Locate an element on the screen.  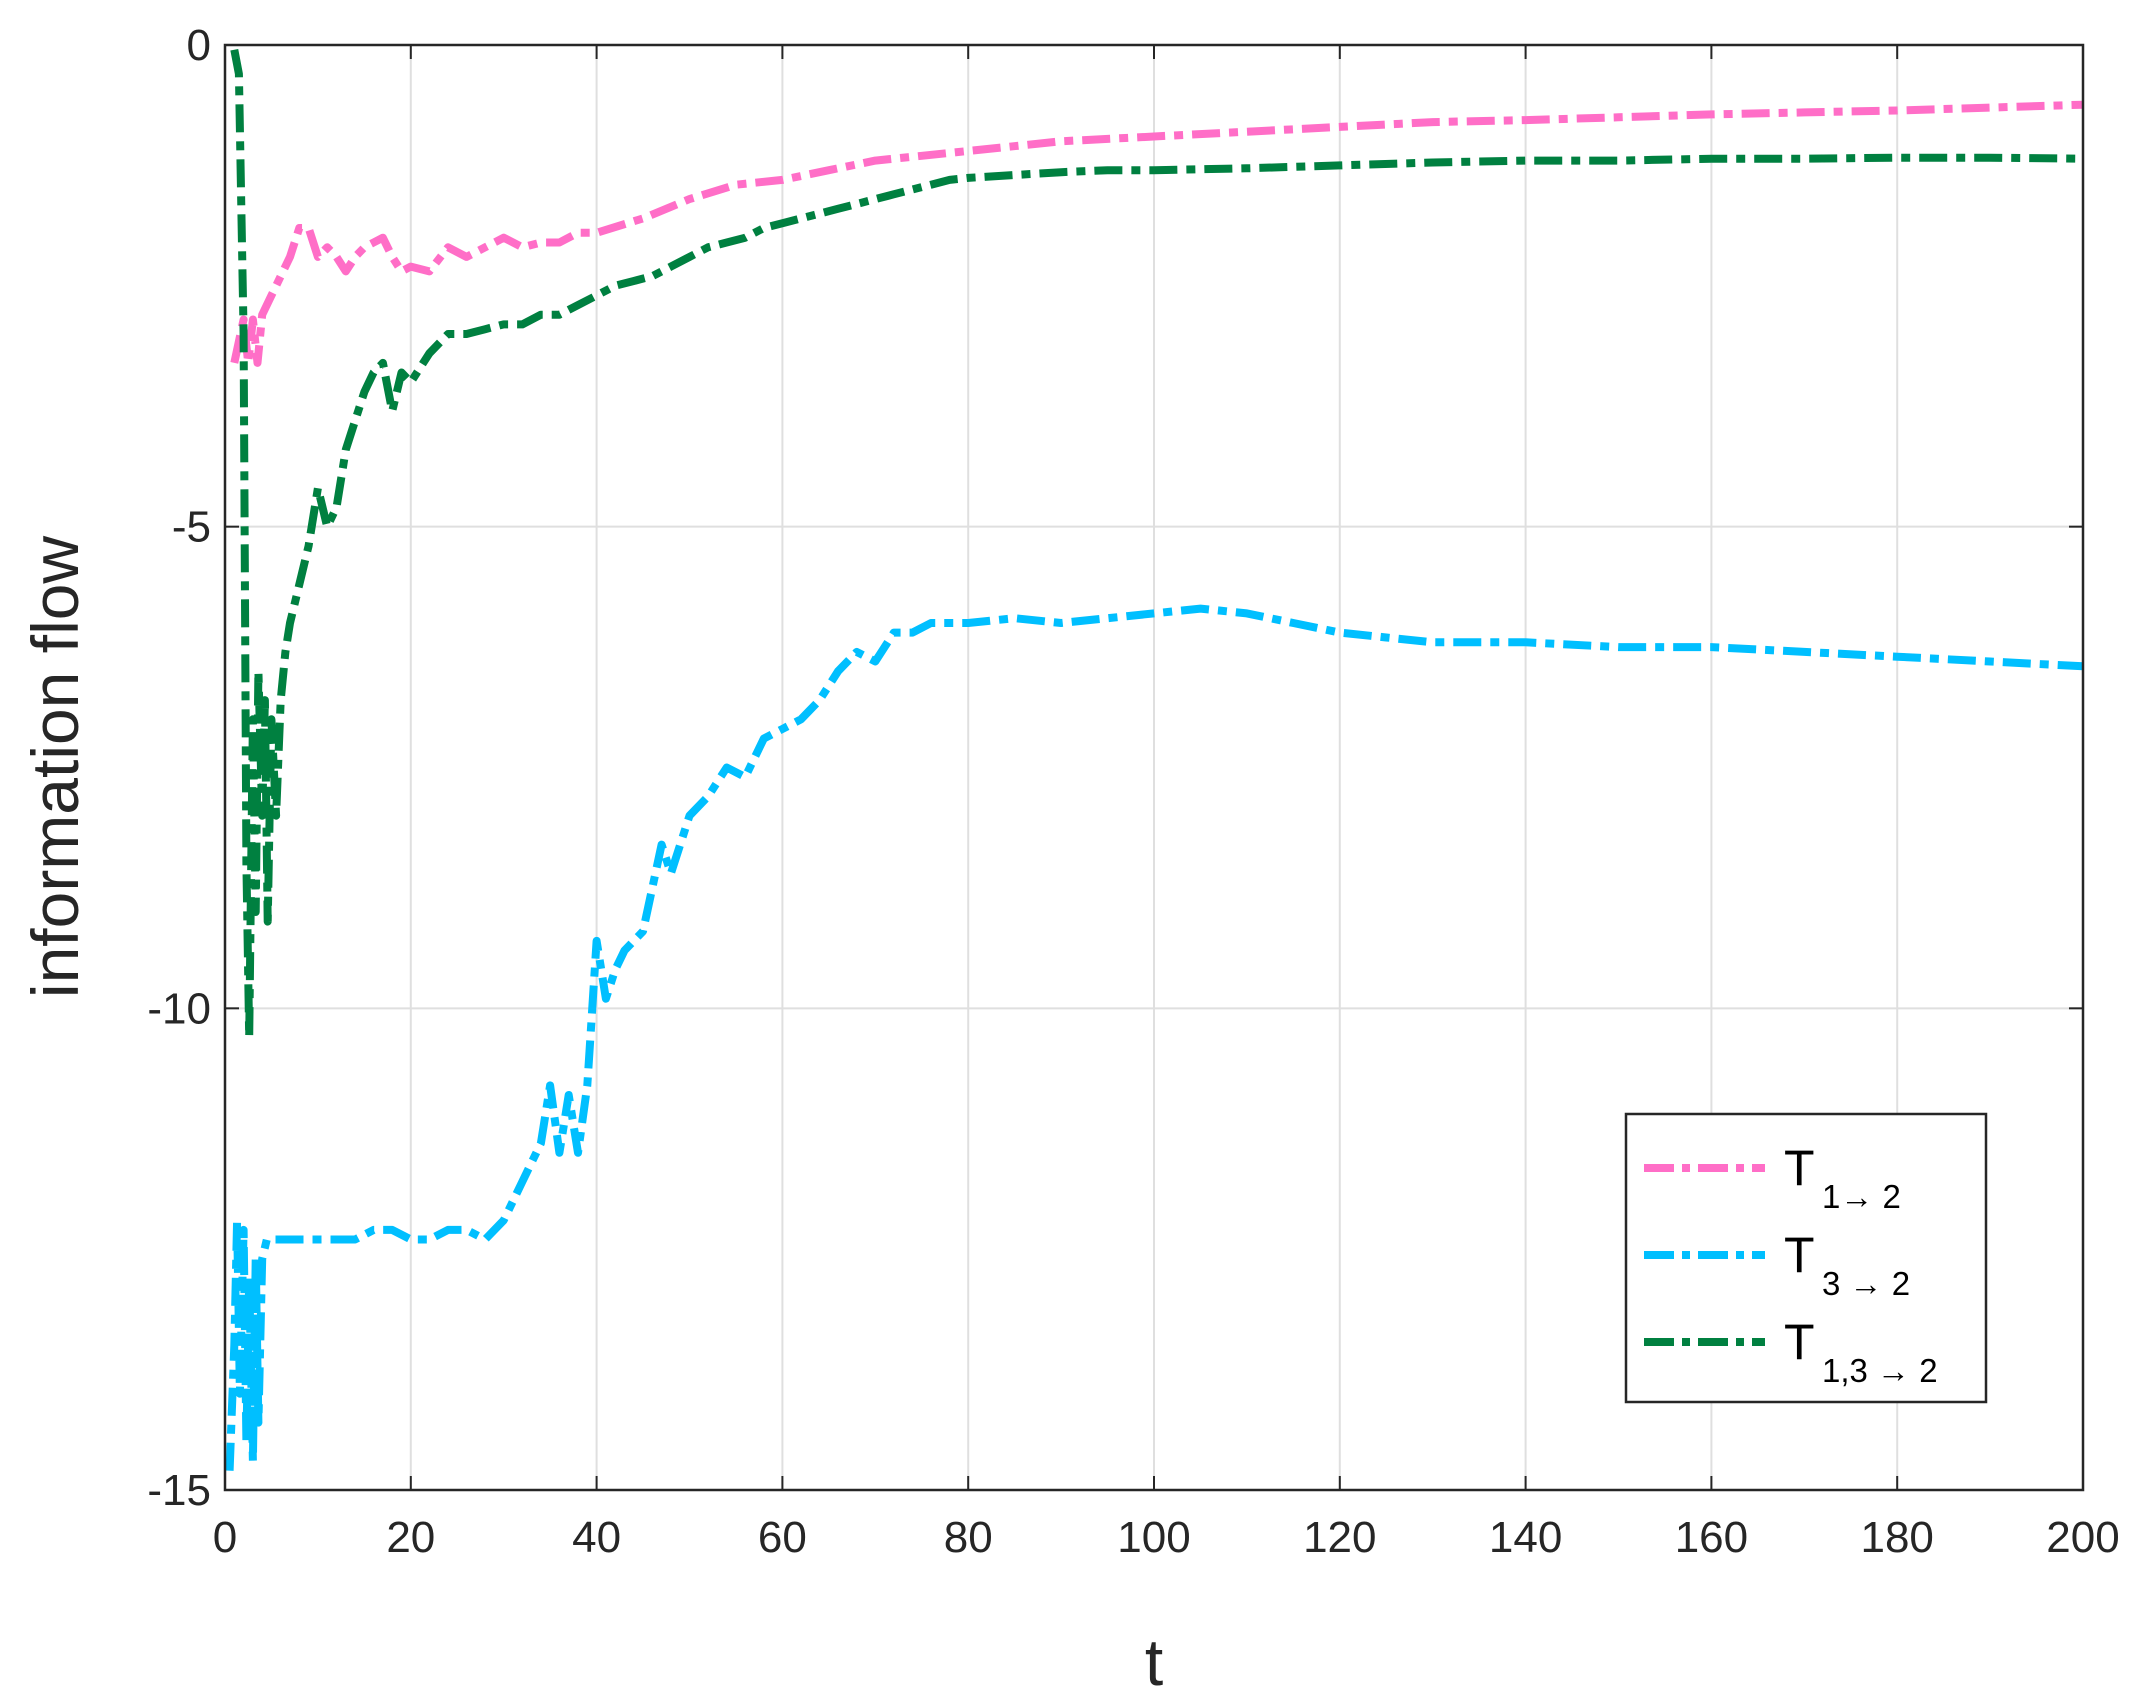
x-tick-label: 100 is located at coordinates (1153, 1537).